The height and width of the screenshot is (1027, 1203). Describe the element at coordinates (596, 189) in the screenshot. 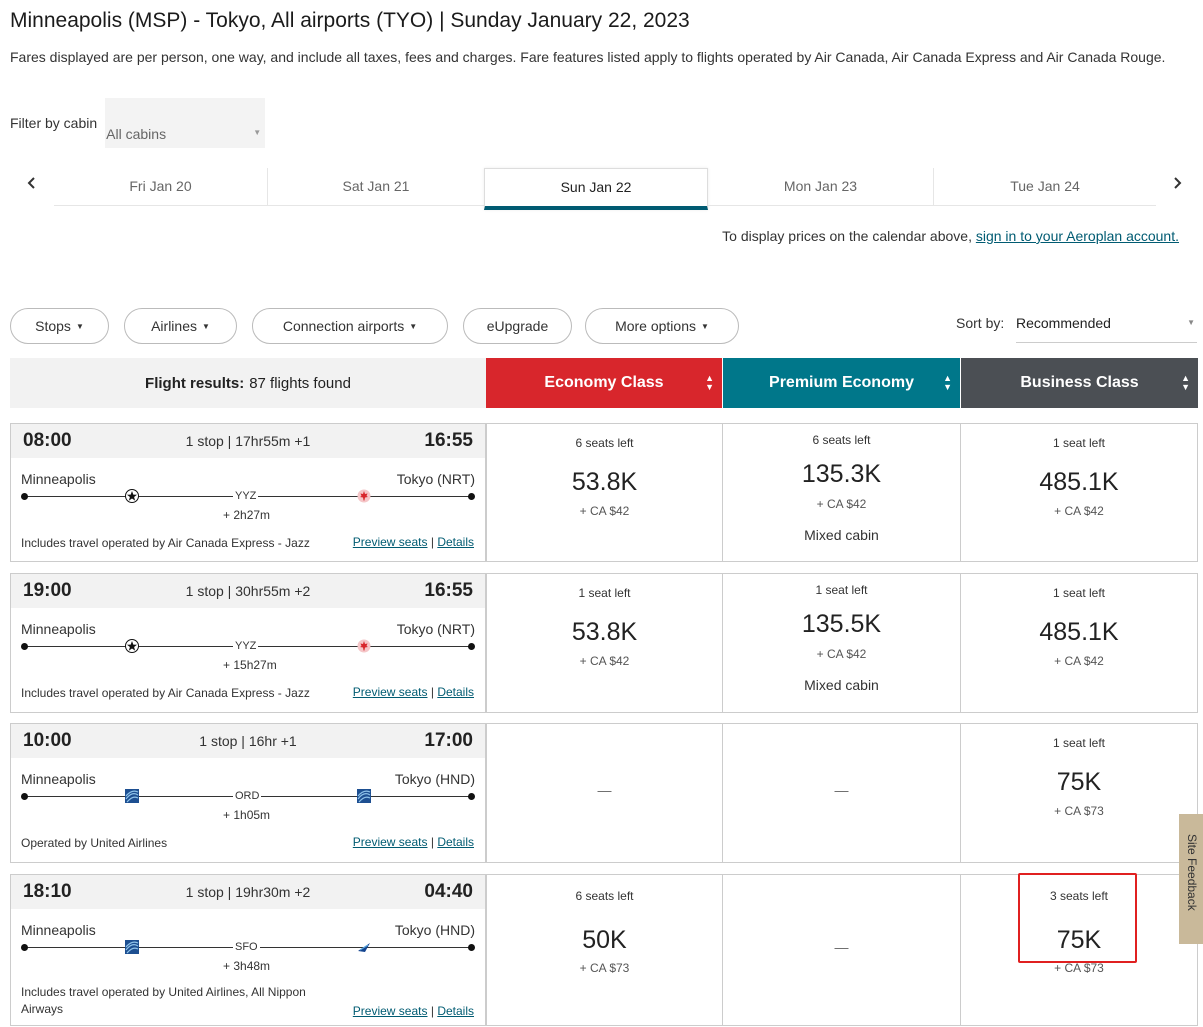

I see `date-tab-sun-jan-22: Sun Jan 22` at that location.